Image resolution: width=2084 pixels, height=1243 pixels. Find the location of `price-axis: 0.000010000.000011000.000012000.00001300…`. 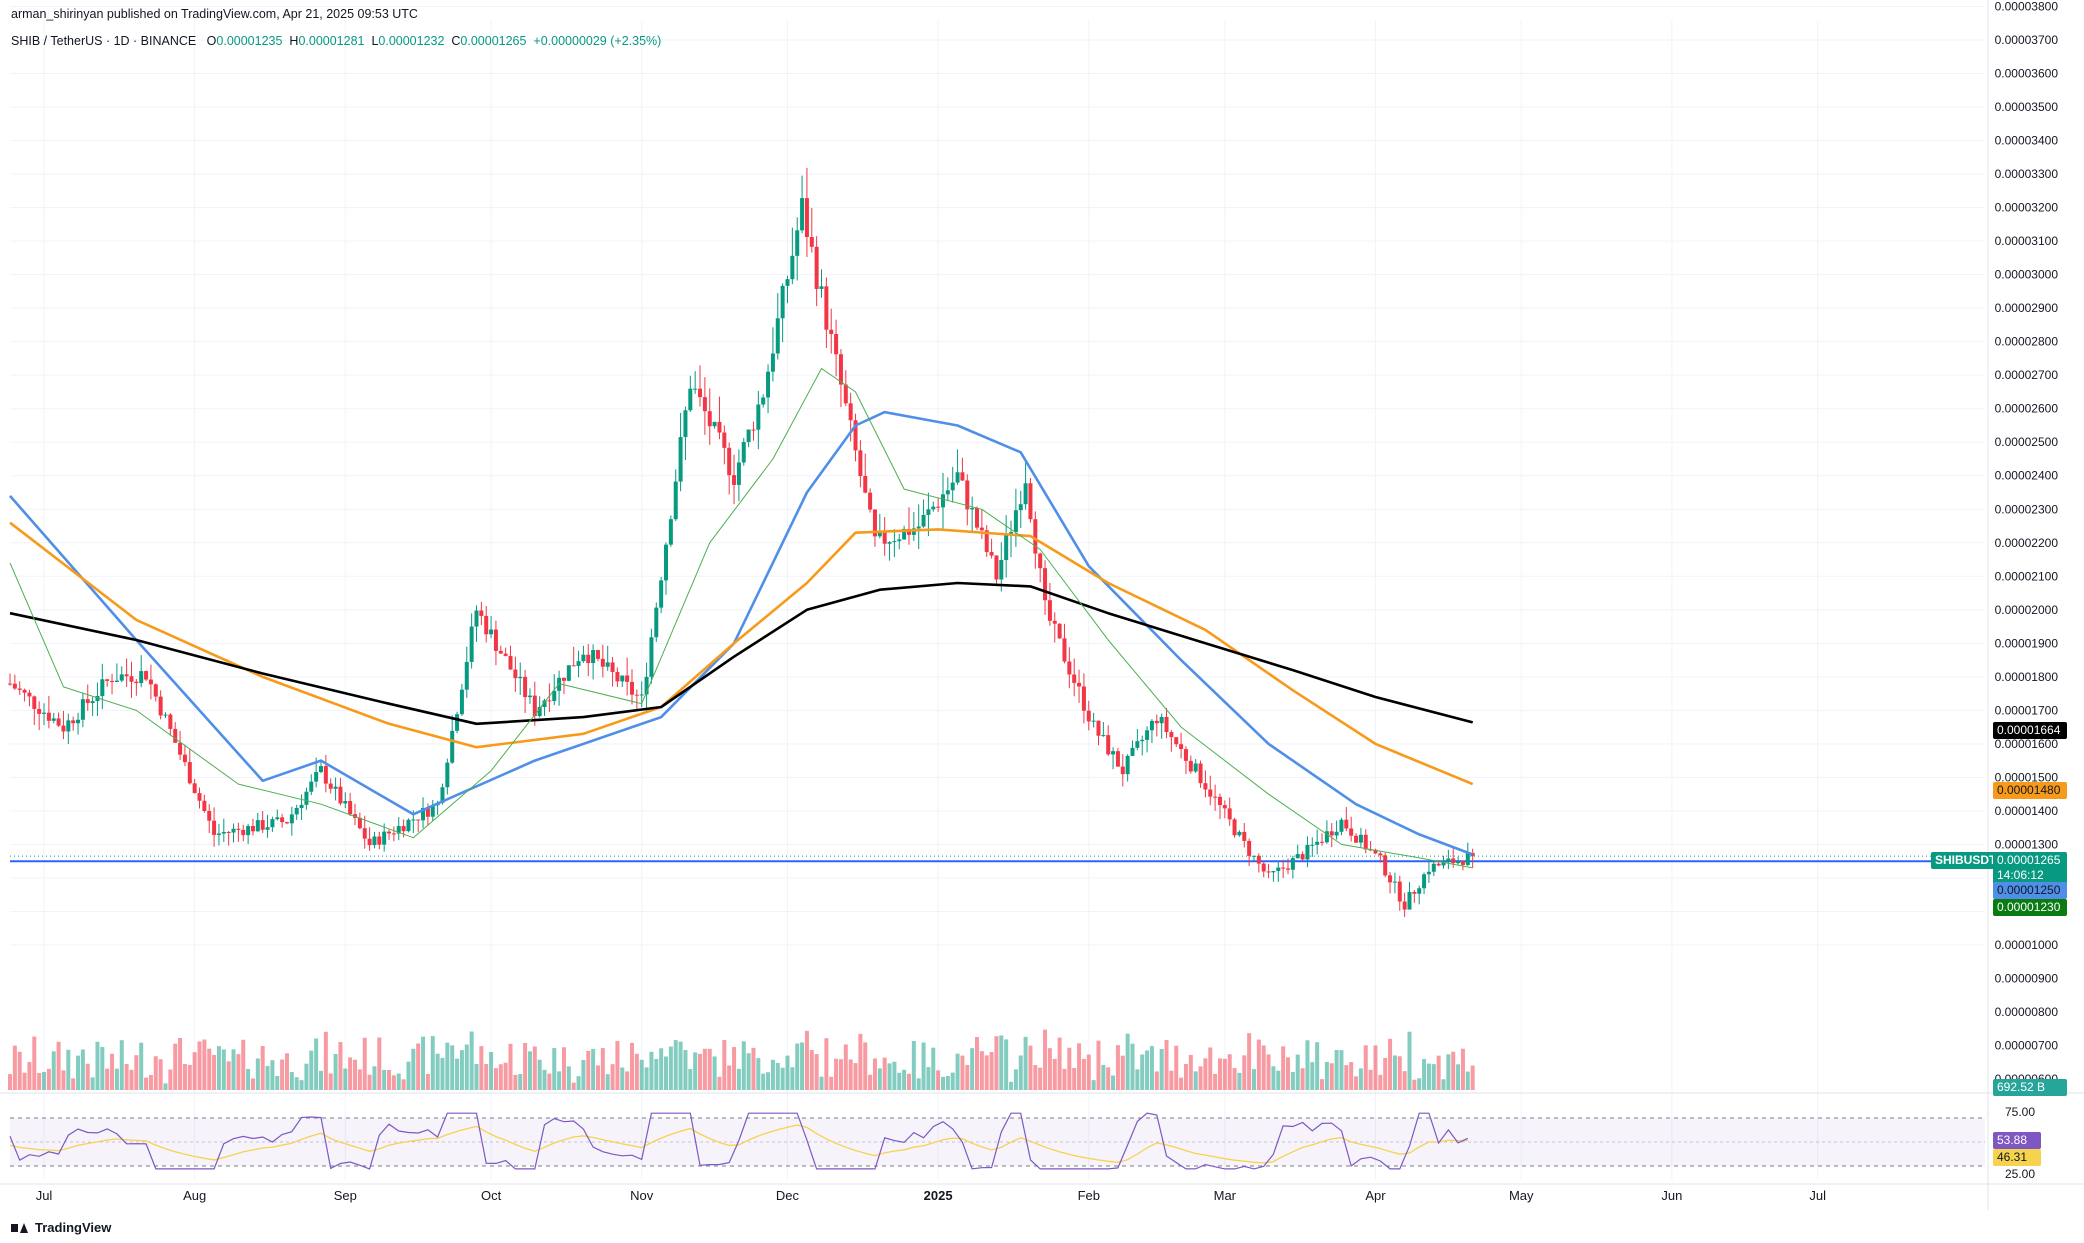

price-axis: 0.000010000.000011000.000012000.00001300… is located at coordinates (2027, 590).